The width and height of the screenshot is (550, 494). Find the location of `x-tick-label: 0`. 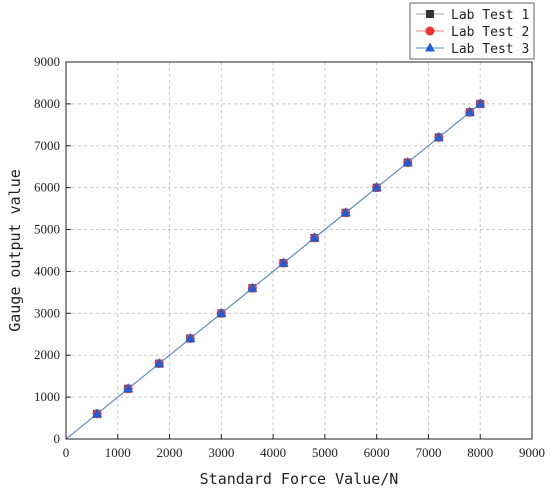

x-tick-label: 0 is located at coordinates (66, 452).